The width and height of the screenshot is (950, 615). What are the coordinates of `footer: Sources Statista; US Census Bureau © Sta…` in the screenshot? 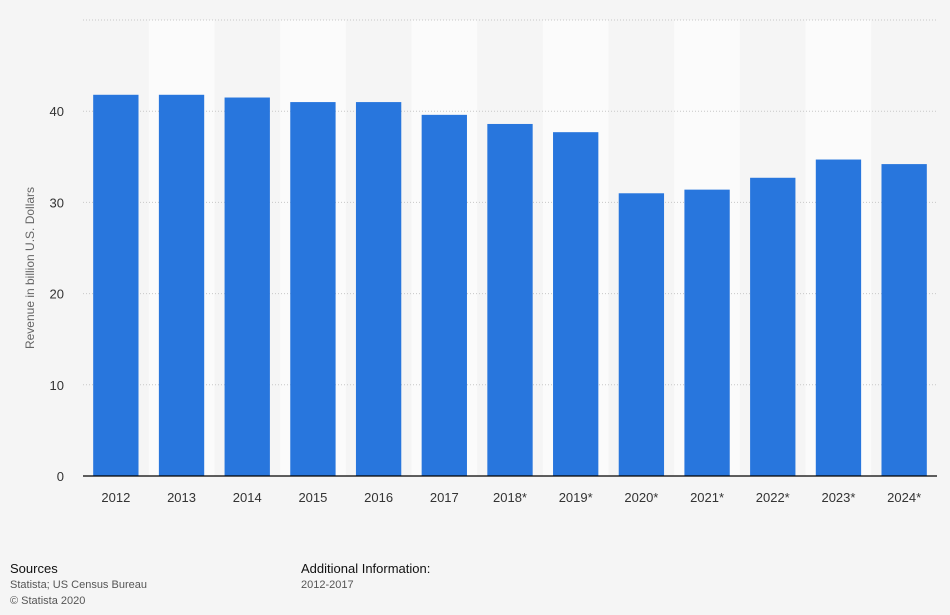 It's located at (475, 587).